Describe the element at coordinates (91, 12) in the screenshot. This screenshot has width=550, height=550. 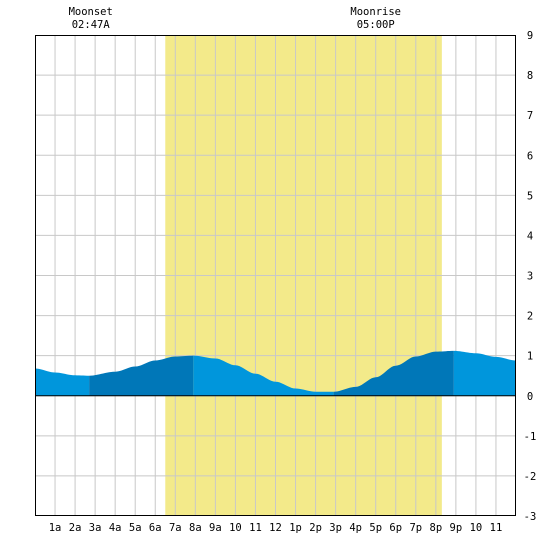
I see `moon-event-label: Moonset` at that location.